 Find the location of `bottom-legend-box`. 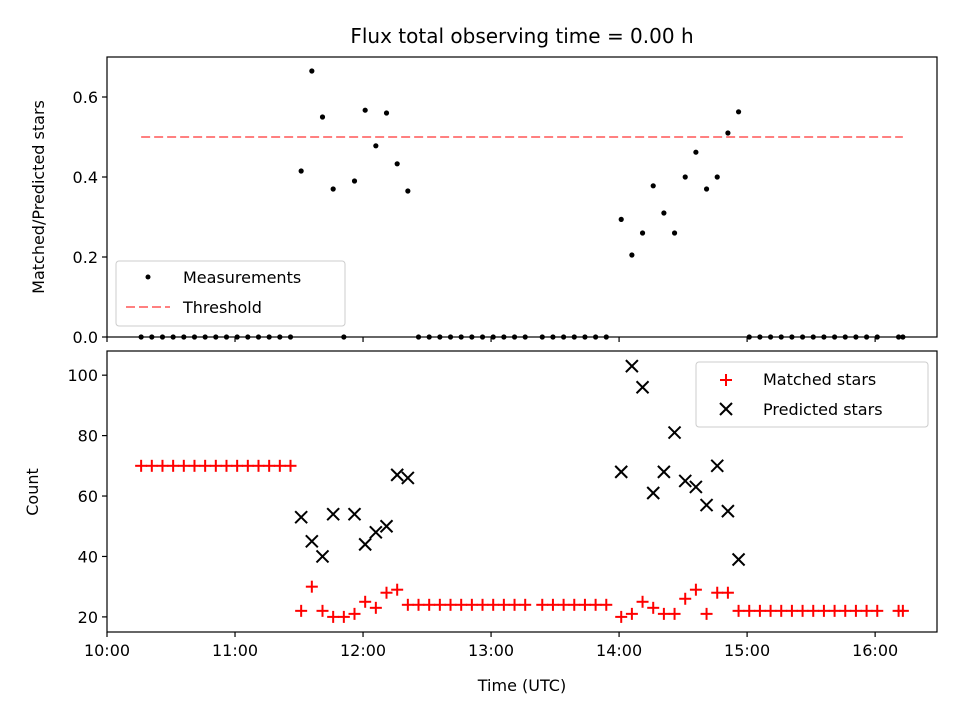

bottom-legend-box is located at coordinates (812, 394).